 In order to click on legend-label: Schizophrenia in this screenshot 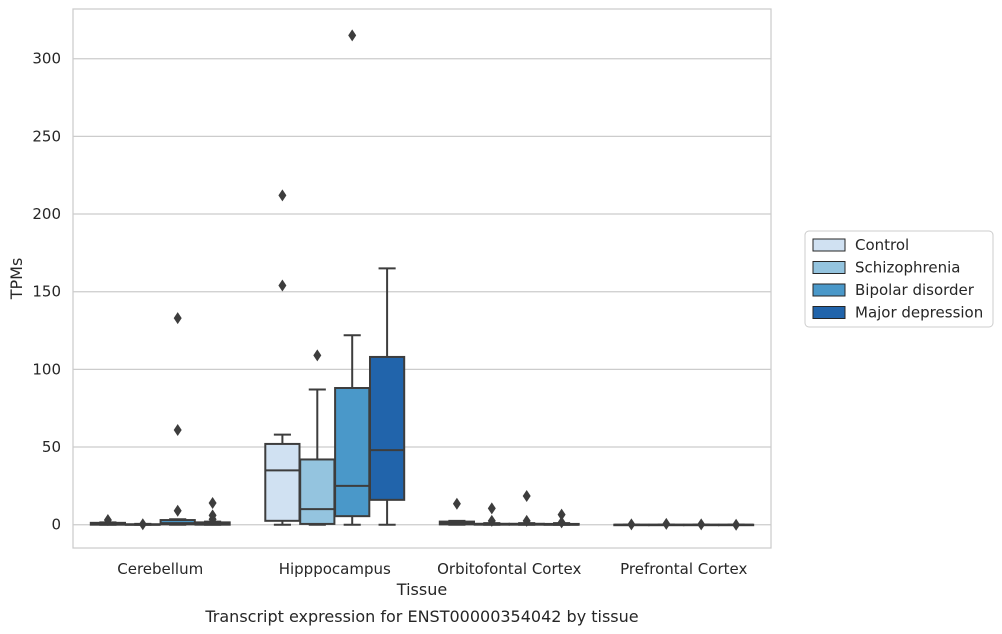, I will do `click(907, 268)`.